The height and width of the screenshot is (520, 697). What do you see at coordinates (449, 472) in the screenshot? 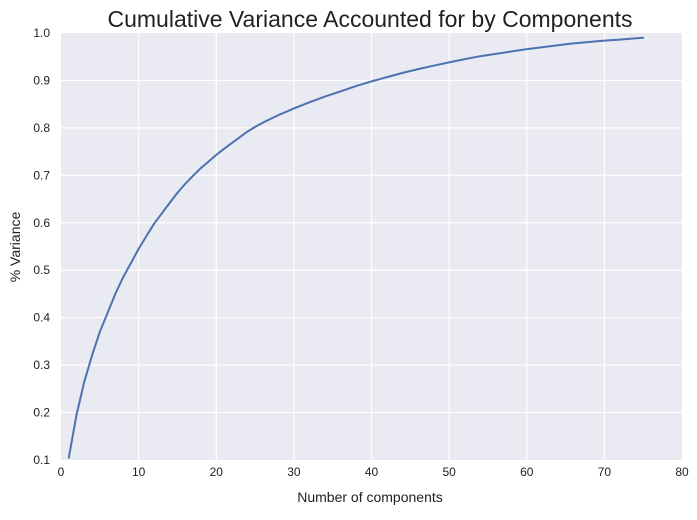
I see `x-tick-label: 50` at bounding box center [449, 472].